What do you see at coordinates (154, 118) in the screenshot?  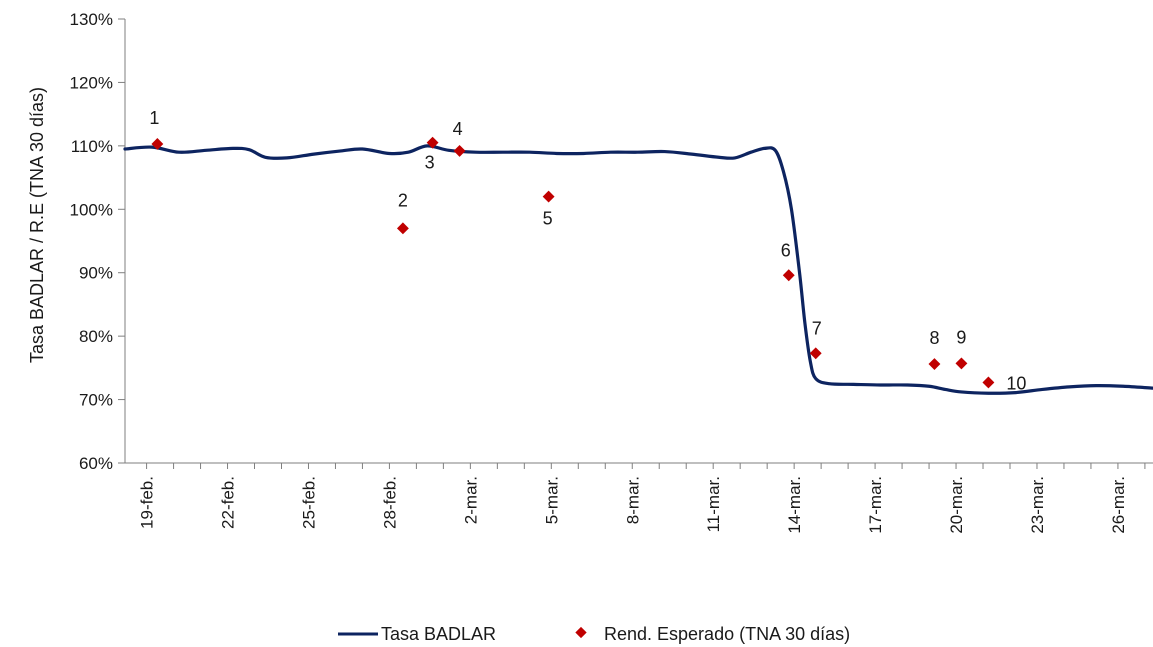 I see `point-label: 1` at bounding box center [154, 118].